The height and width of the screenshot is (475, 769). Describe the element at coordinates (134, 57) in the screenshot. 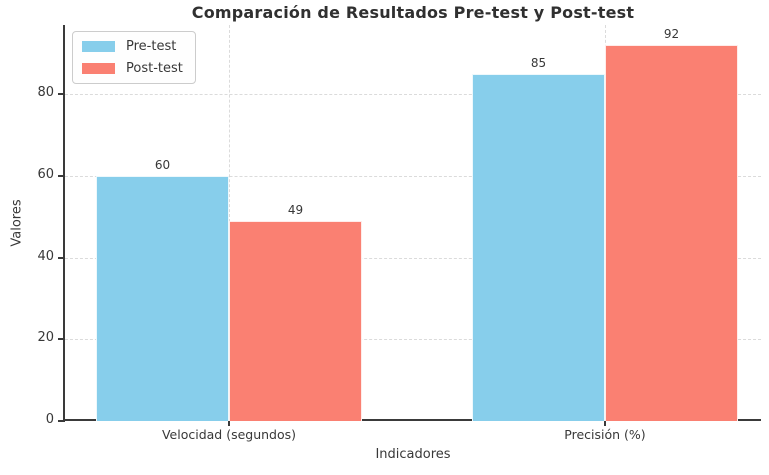

I see `legend: Pre-test Post-test` at that location.